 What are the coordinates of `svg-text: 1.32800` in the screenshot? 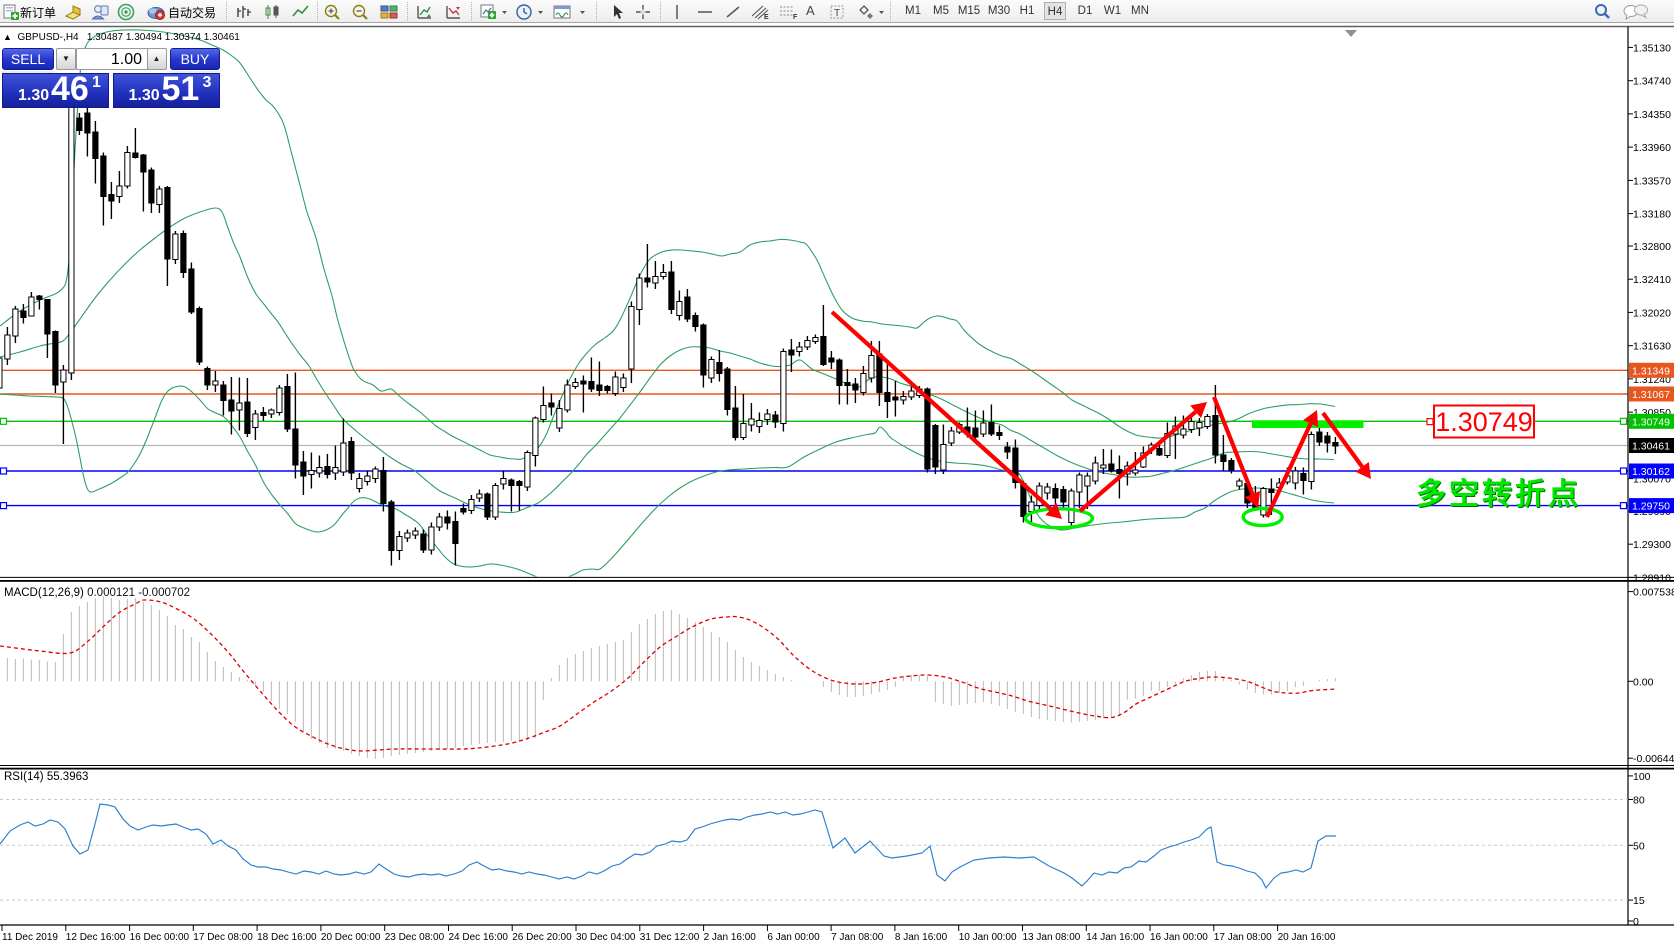 It's located at (1652, 247).